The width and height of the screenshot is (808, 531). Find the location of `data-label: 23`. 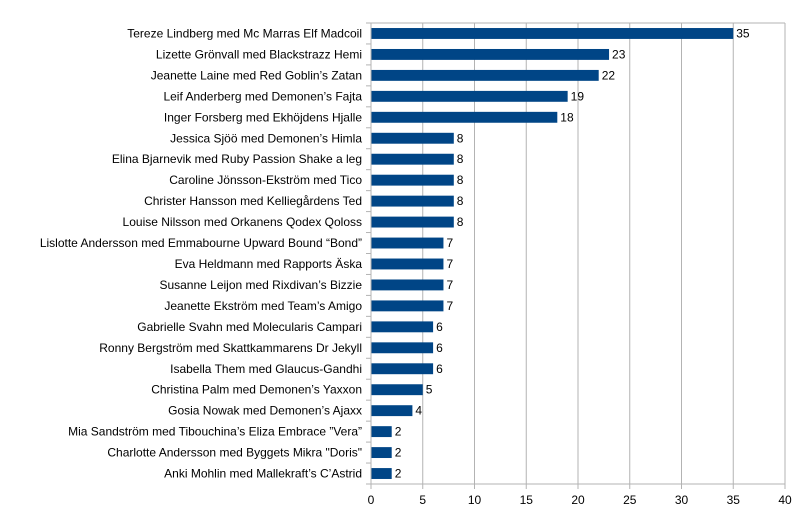

data-label: 23 is located at coordinates (619, 54).